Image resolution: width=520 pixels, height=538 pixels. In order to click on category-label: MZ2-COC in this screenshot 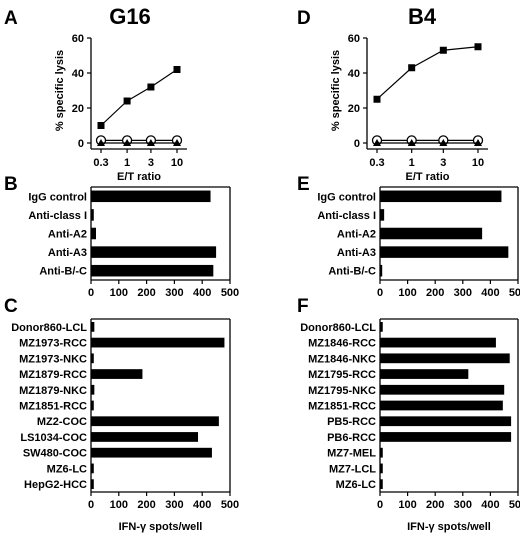, I will do `click(62, 422)`.